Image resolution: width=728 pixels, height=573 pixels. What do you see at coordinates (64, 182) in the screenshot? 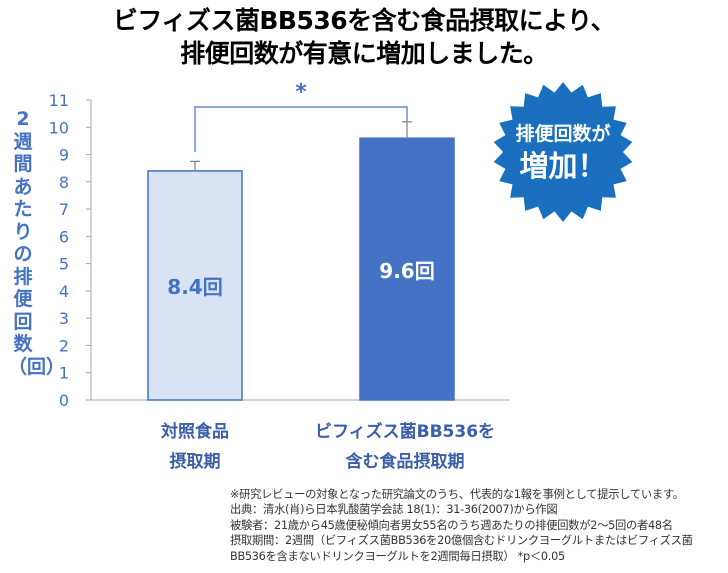
I see `y-tick-label: 8` at bounding box center [64, 182].